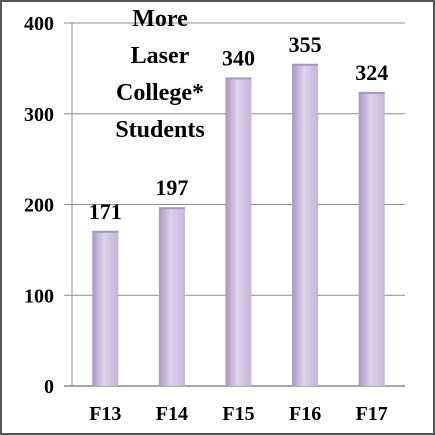 The height and width of the screenshot is (435, 435). Describe the element at coordinates (372, 414) in the screenshot. I see `x-tick-label: F17` at that location.